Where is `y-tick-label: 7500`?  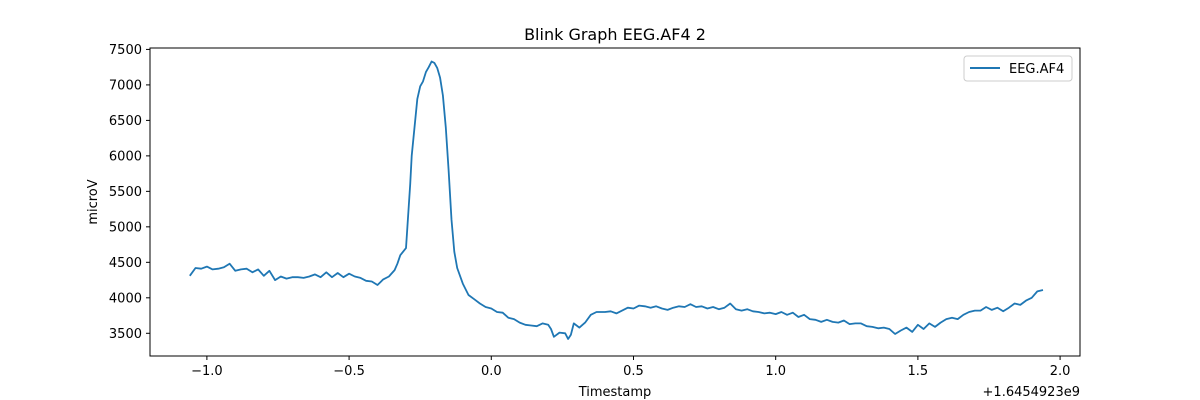 y-tick-label: 7500 is located at coordinates (125, 50).